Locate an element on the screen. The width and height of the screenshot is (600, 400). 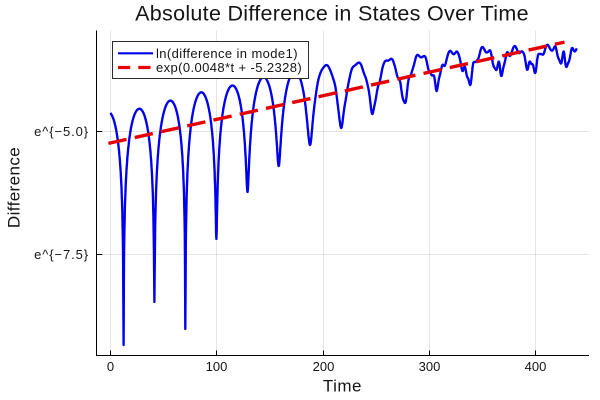
svg-text: e^{−5.0} is located at coordinates (61, 131).